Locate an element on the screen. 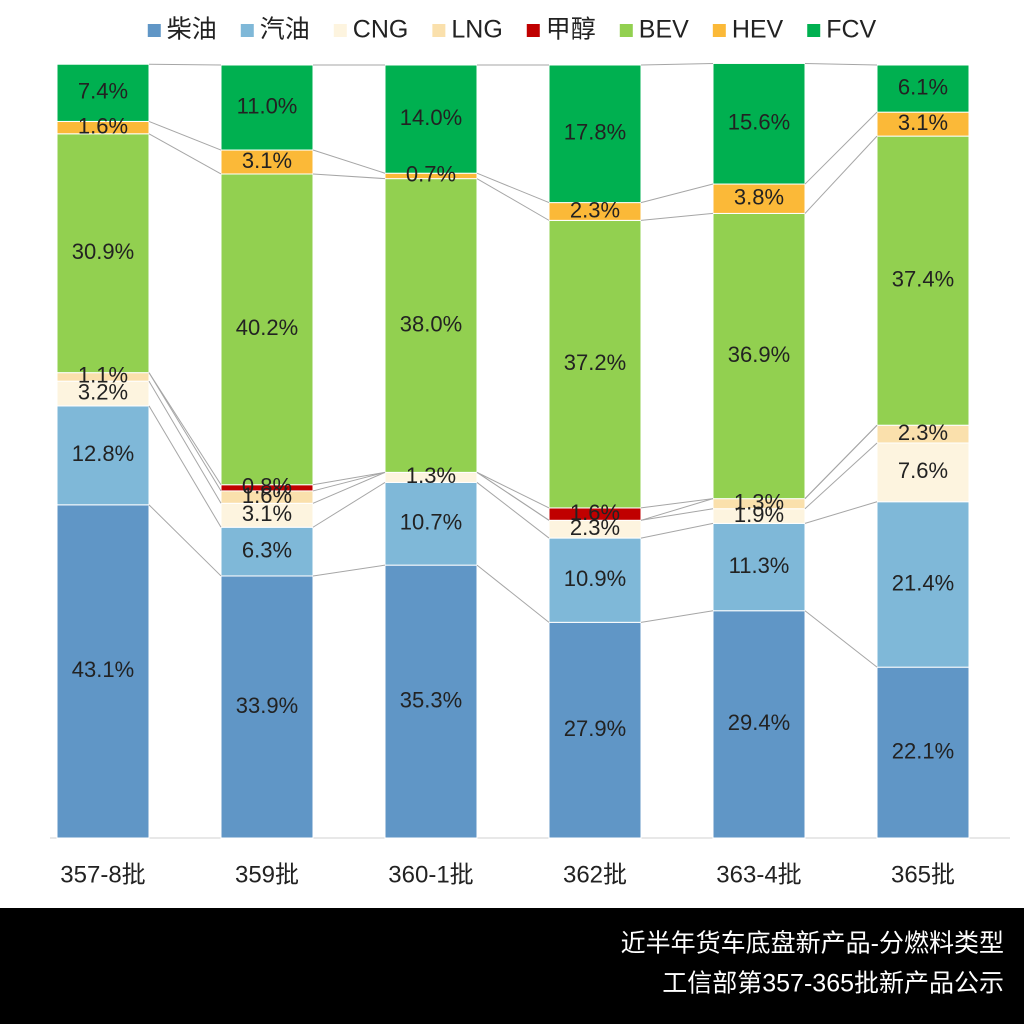  value-label: 37.4% is located at coordinates (923, 278).